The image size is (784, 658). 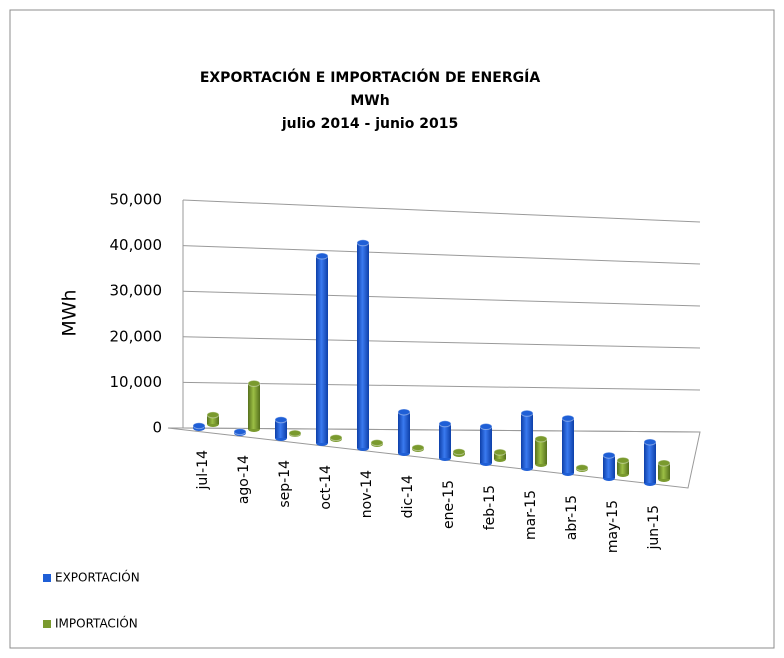 I want to click on y-tick-label: 20,000, so click(x=136, y=336).